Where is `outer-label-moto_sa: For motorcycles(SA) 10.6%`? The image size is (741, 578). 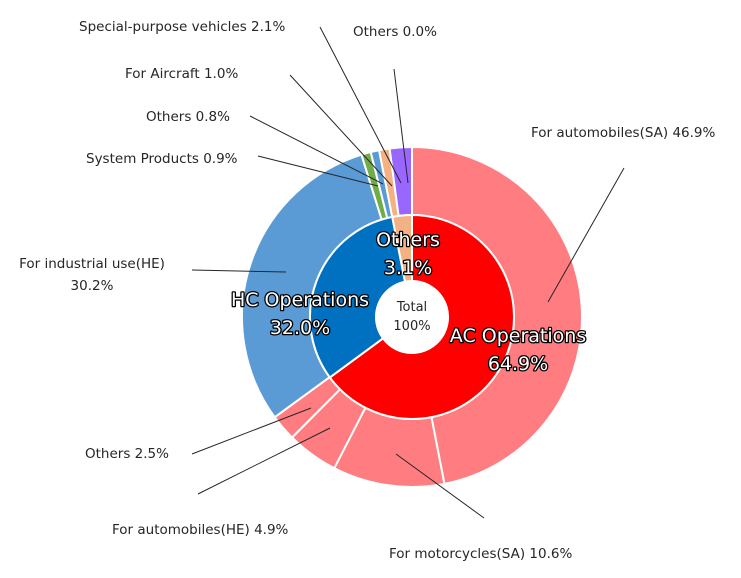 outer-label-moto_sa: For motorcycles(SA) 10.6% is located at coordinates (480, 554).